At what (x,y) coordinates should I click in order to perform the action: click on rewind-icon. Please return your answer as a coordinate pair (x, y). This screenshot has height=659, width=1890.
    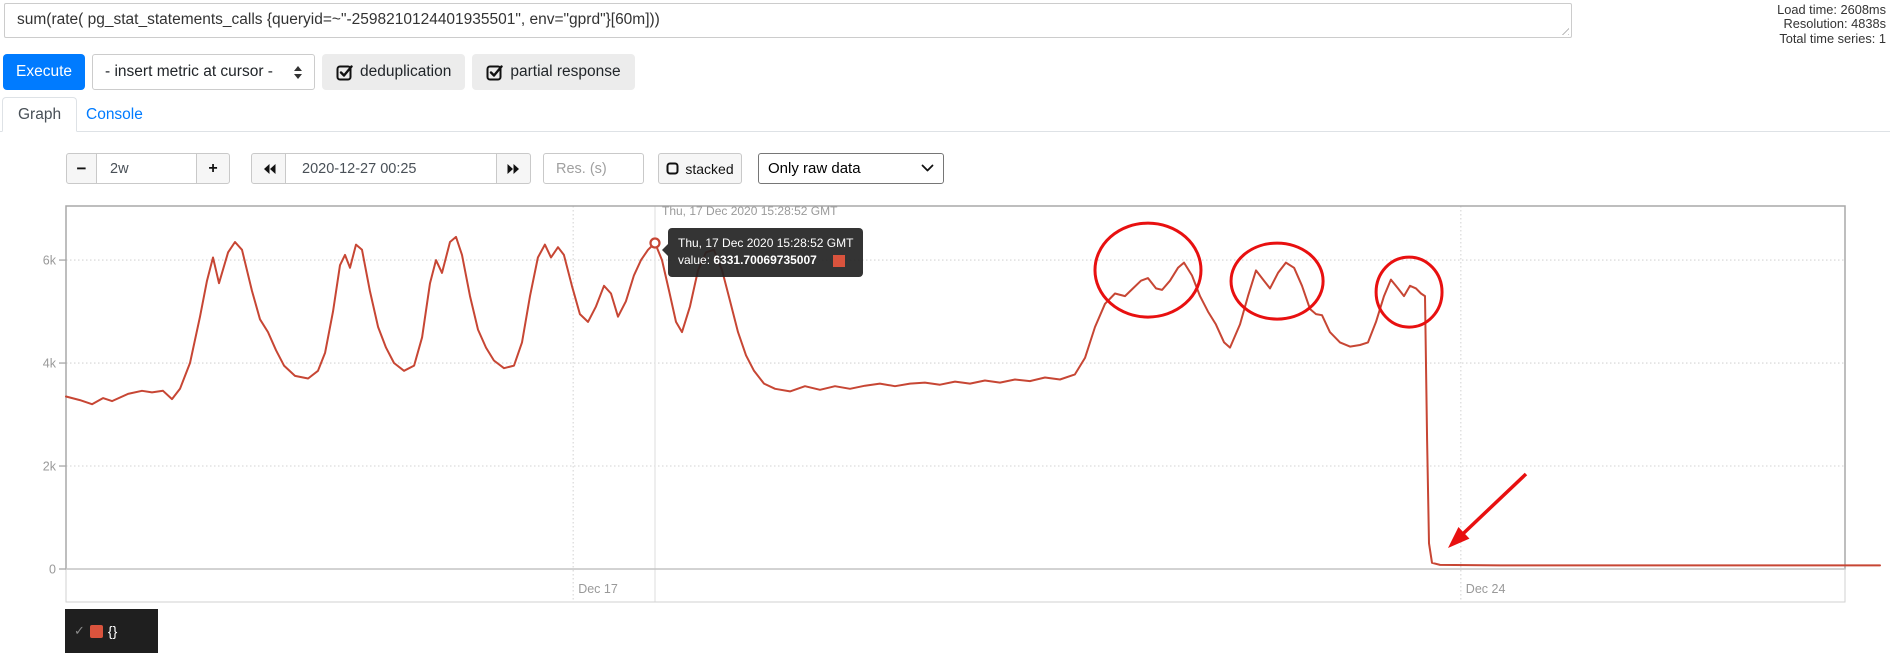
    Looking at the image, I should click on (269, 168).